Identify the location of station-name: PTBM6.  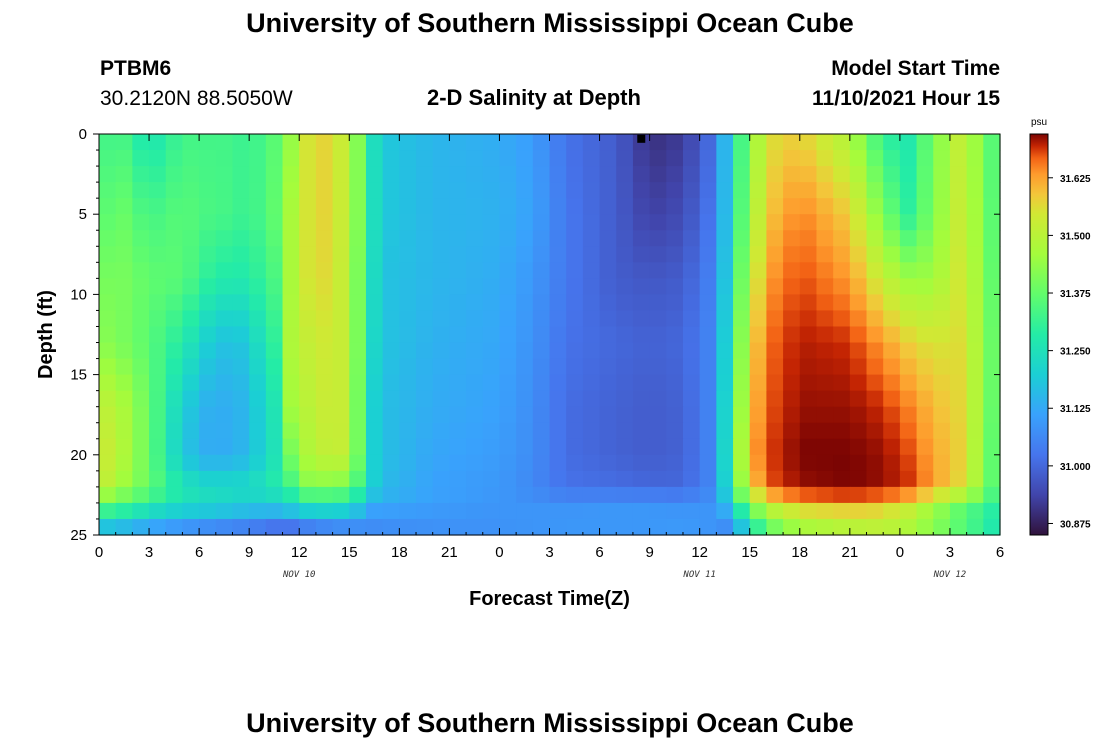
(136, 68).